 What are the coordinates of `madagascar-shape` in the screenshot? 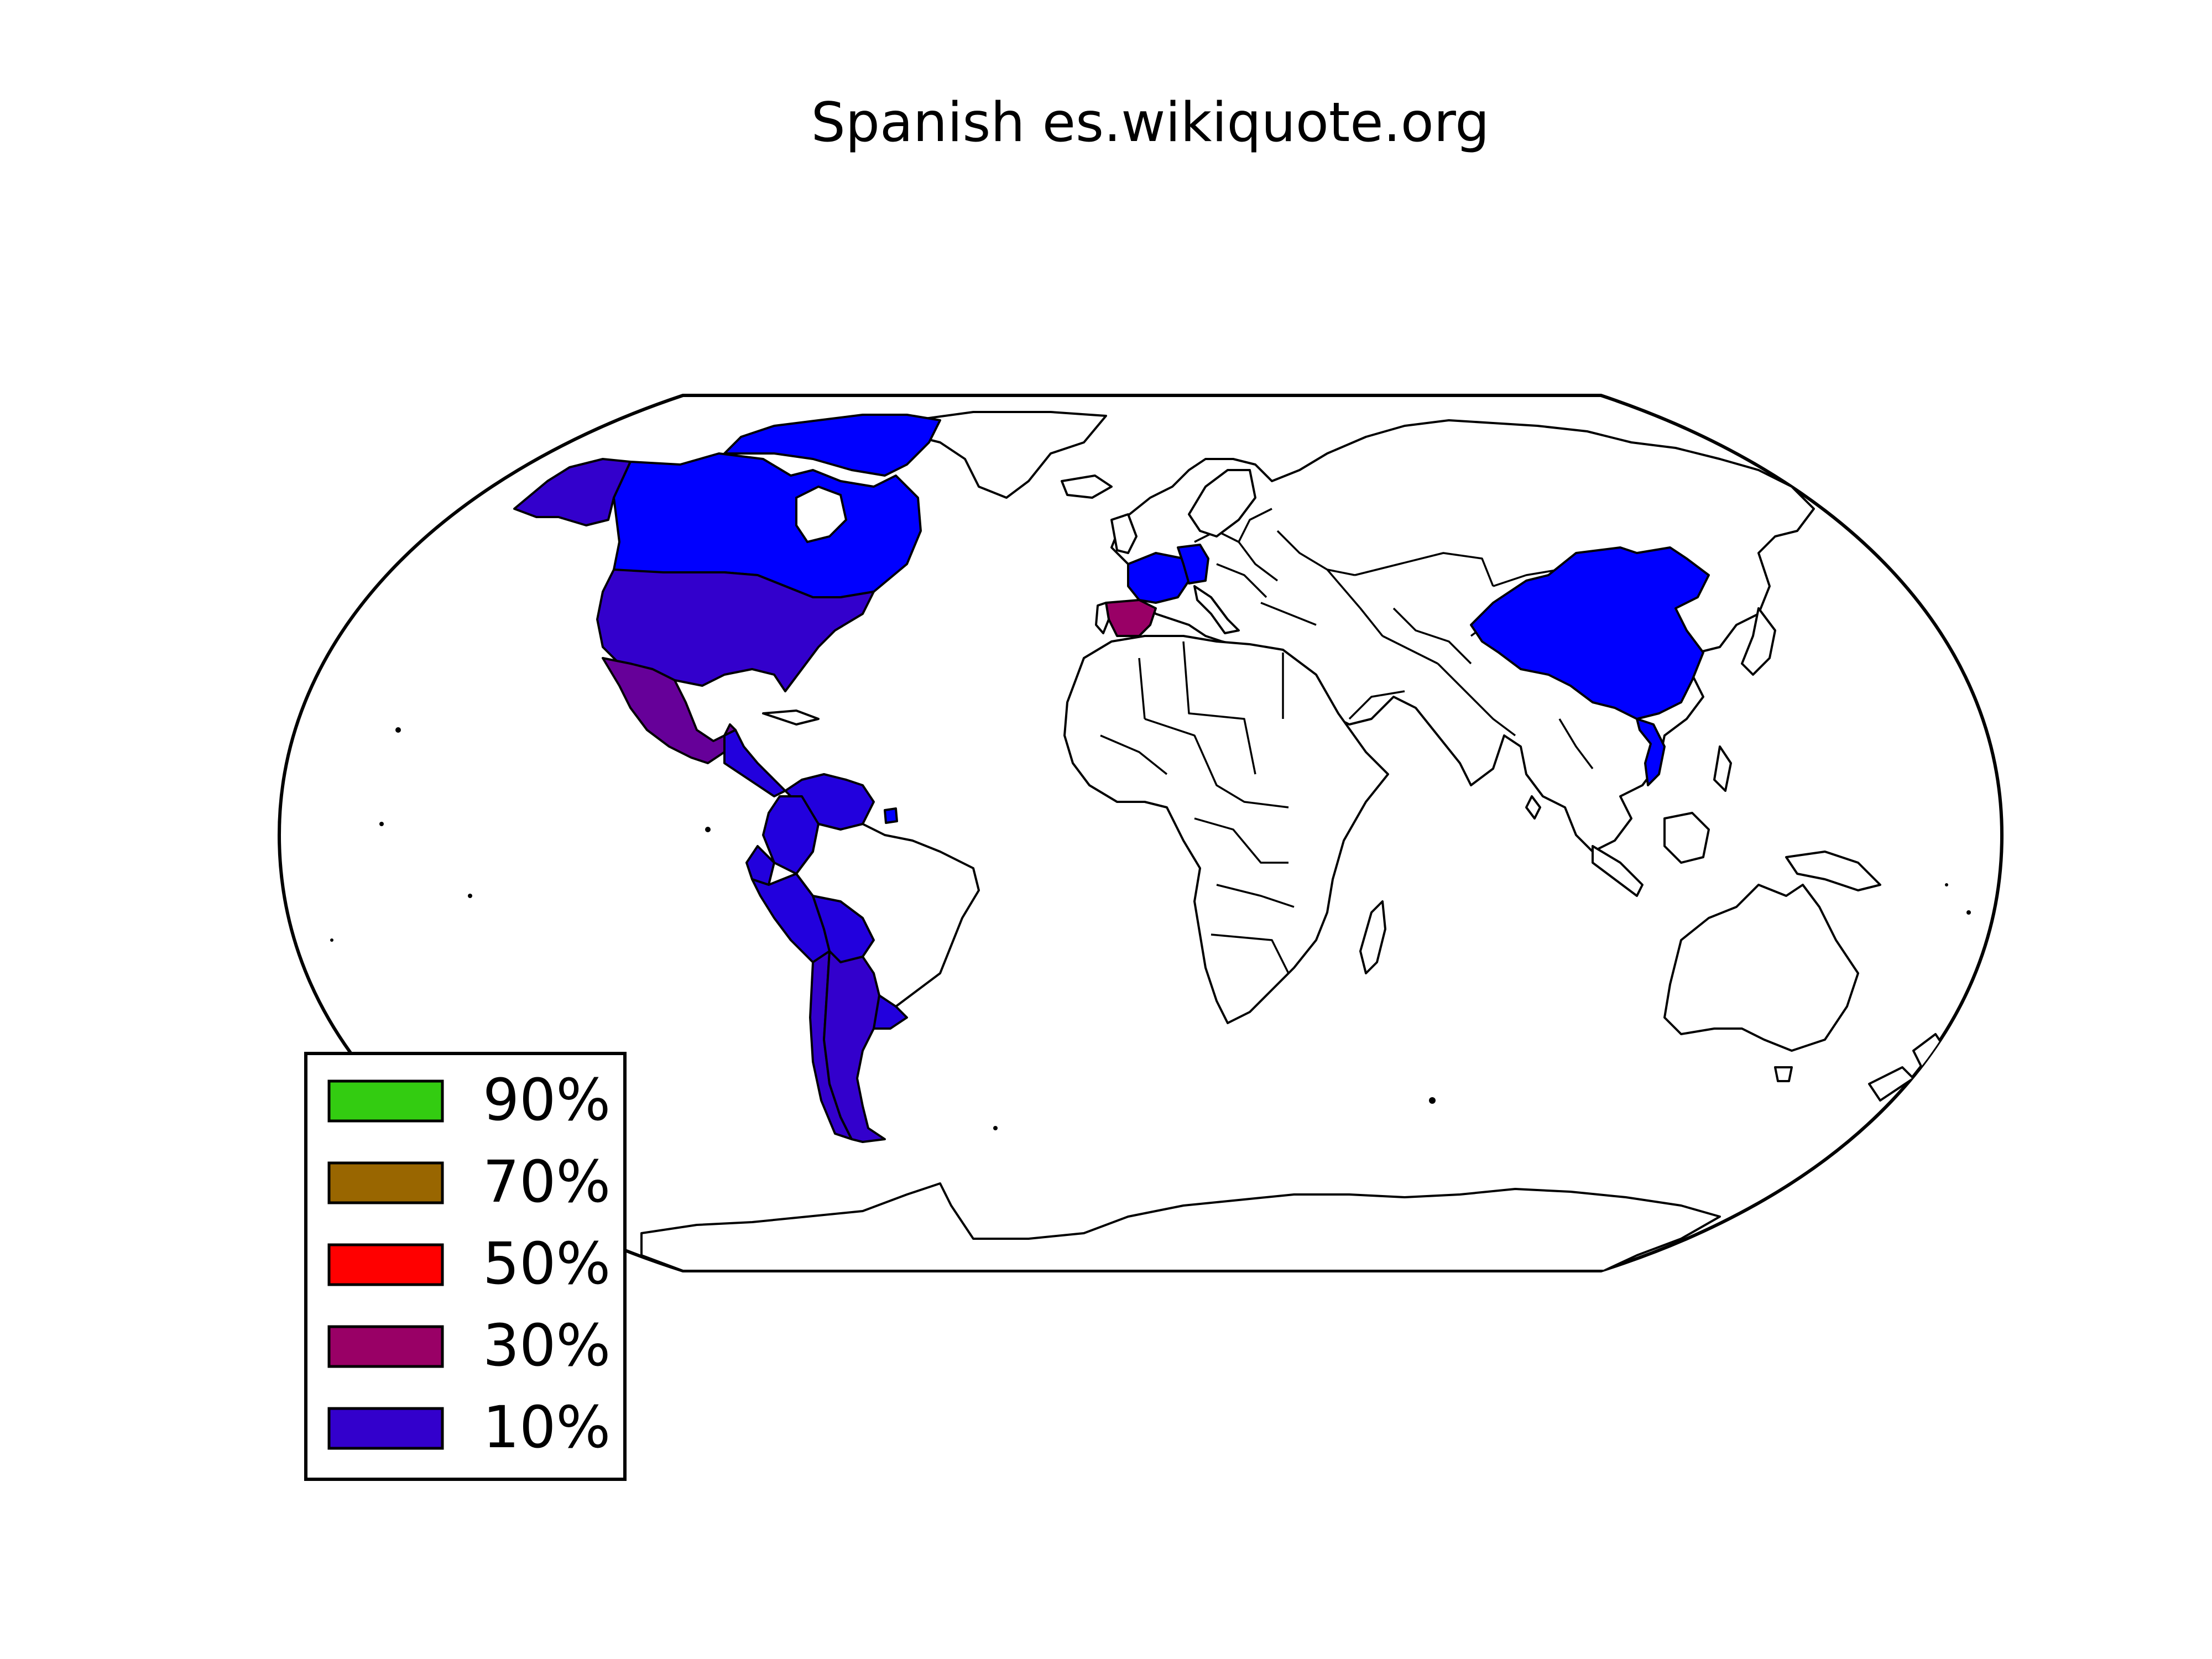 It's located at (1373, 937).